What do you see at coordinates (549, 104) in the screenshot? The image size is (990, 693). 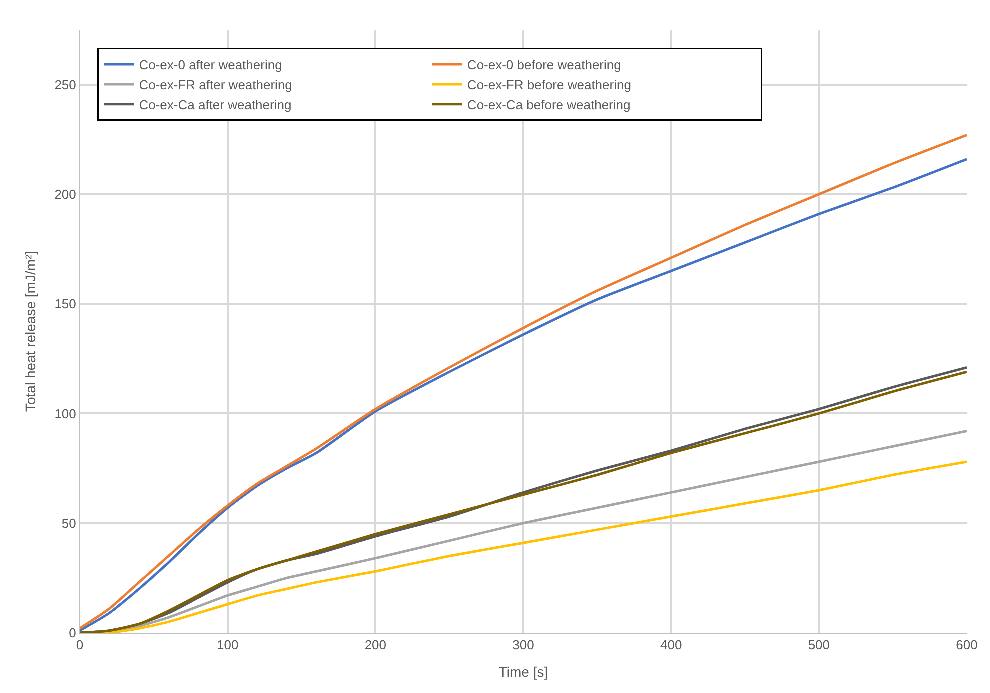 I see `legend-label: Co-ex-Ca before weathering` at bounding box center [549, 104].